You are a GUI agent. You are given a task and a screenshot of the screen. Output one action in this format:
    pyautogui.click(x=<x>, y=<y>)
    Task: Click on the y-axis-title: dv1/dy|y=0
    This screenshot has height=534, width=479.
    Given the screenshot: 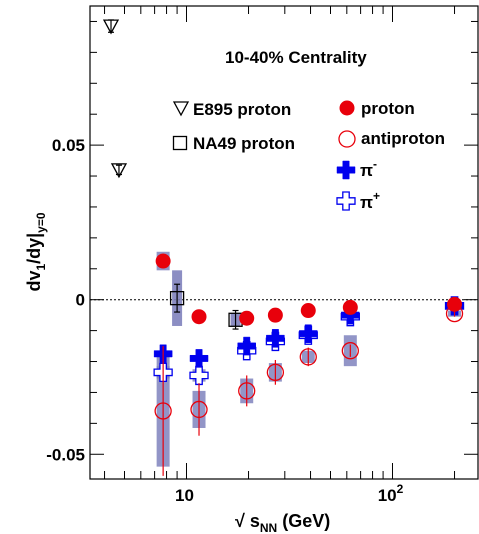 What is the action you would take?
    pyautogui.click(x=36, y=251)
    